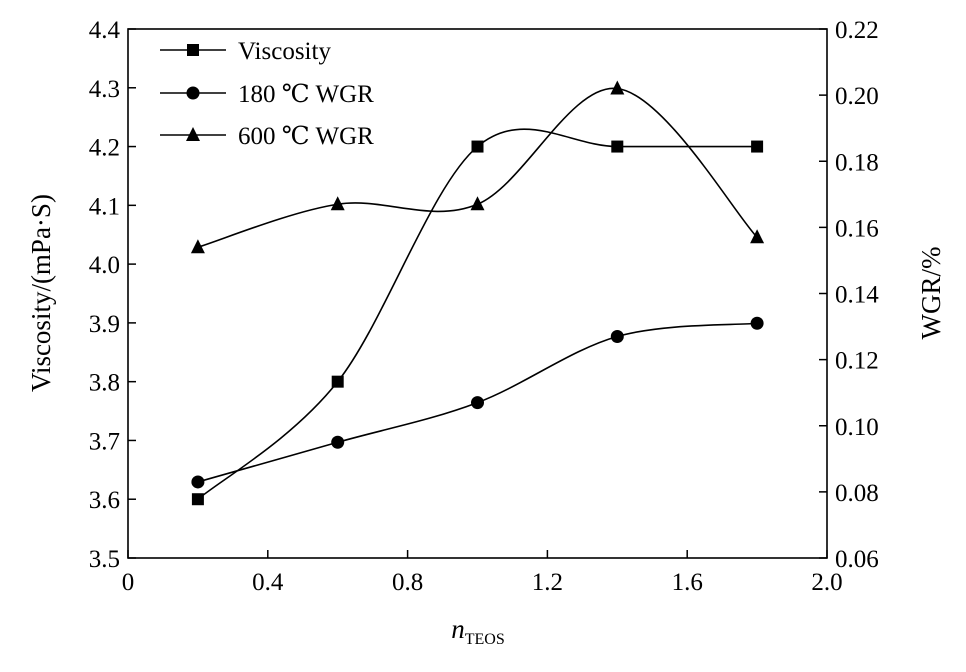 Image resolution: width=966 pixels, height=672 pixels. What do you see at coordinates (193, 50) in the screenshot?
I see `legend-marker-square` at bounding box center [193, 50].